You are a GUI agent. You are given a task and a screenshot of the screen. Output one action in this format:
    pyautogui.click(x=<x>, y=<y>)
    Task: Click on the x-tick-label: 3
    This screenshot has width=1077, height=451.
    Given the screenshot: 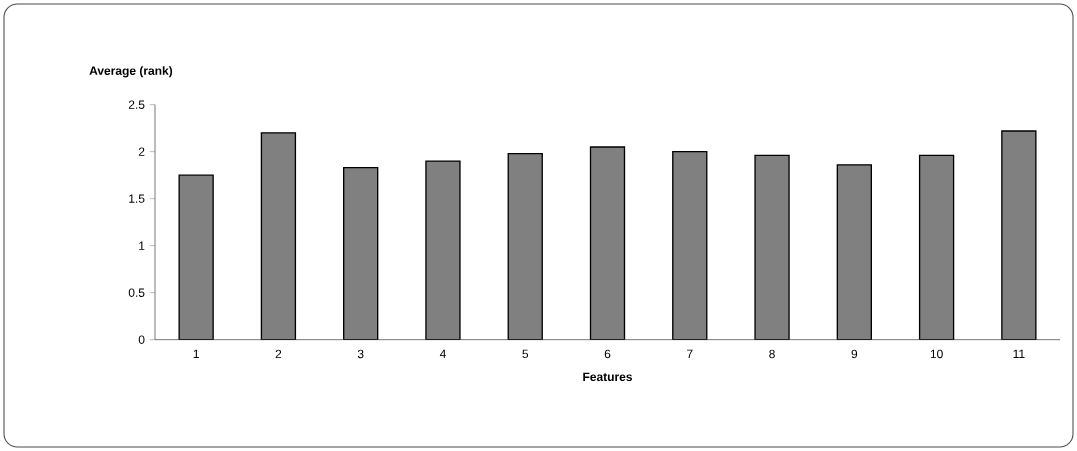 What is the action you would take?
    pyautogui.click(x=360, y=354)
    